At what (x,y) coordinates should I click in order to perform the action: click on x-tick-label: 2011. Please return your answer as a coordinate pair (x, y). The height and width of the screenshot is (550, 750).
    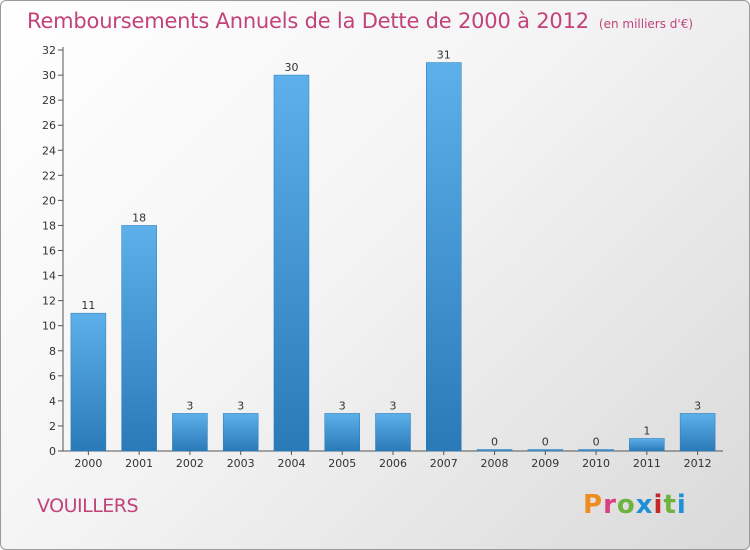
    Looking at the image, I should click on (647, 463).